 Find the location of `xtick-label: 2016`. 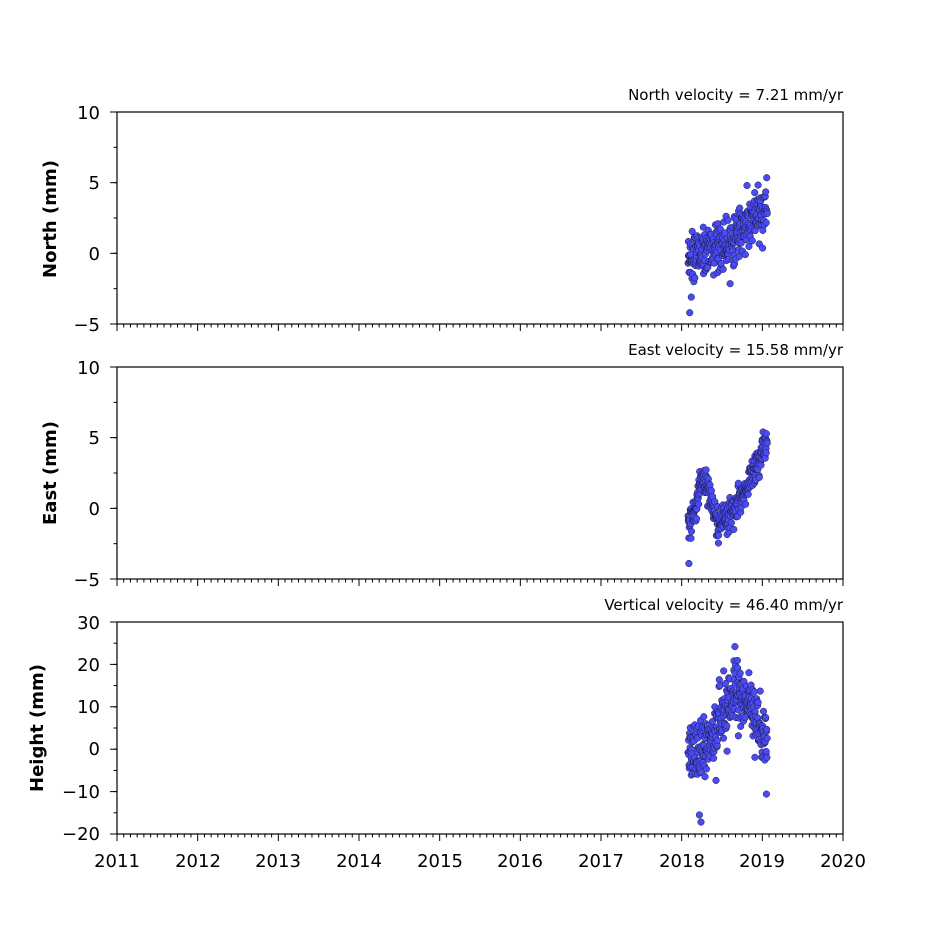

xtick-label: 2016 is located at coordinates (520, 861).